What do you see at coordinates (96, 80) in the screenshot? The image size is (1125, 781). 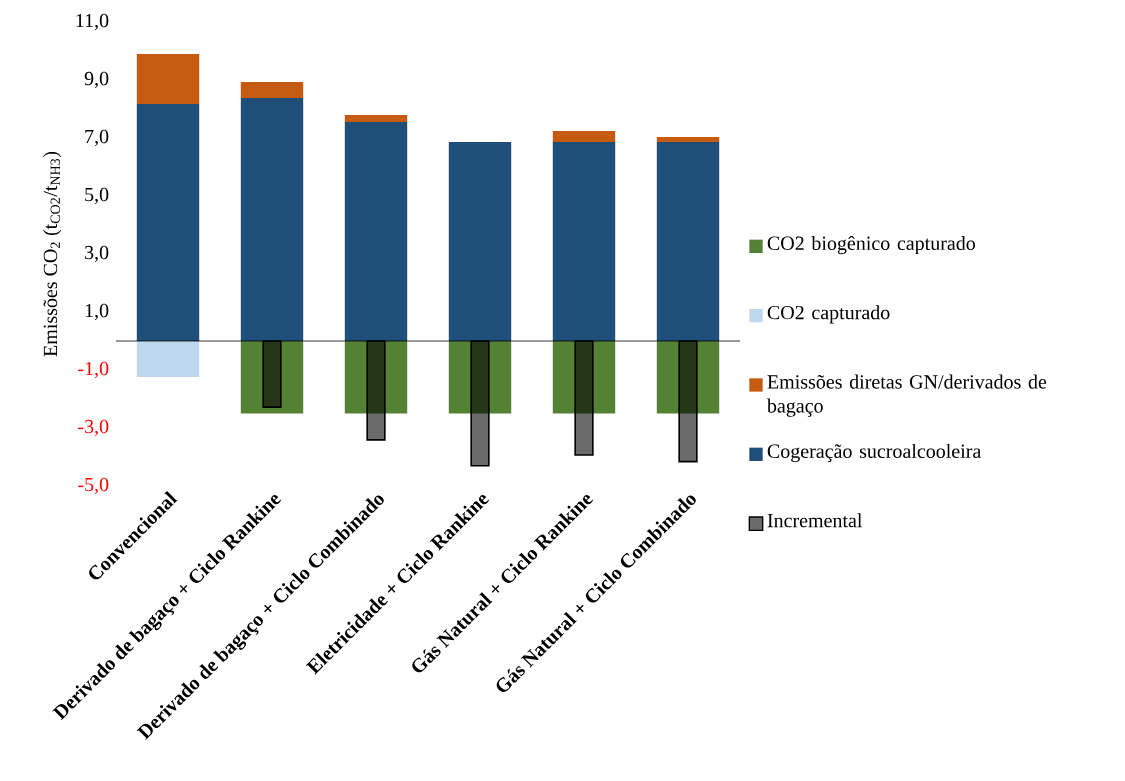 I see `y-tick-label: 9,0` at bounding box center [96, 80].